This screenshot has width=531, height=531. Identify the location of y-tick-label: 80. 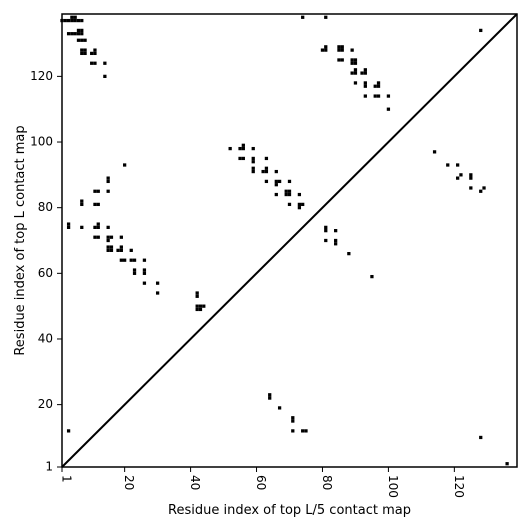
(45, 207).